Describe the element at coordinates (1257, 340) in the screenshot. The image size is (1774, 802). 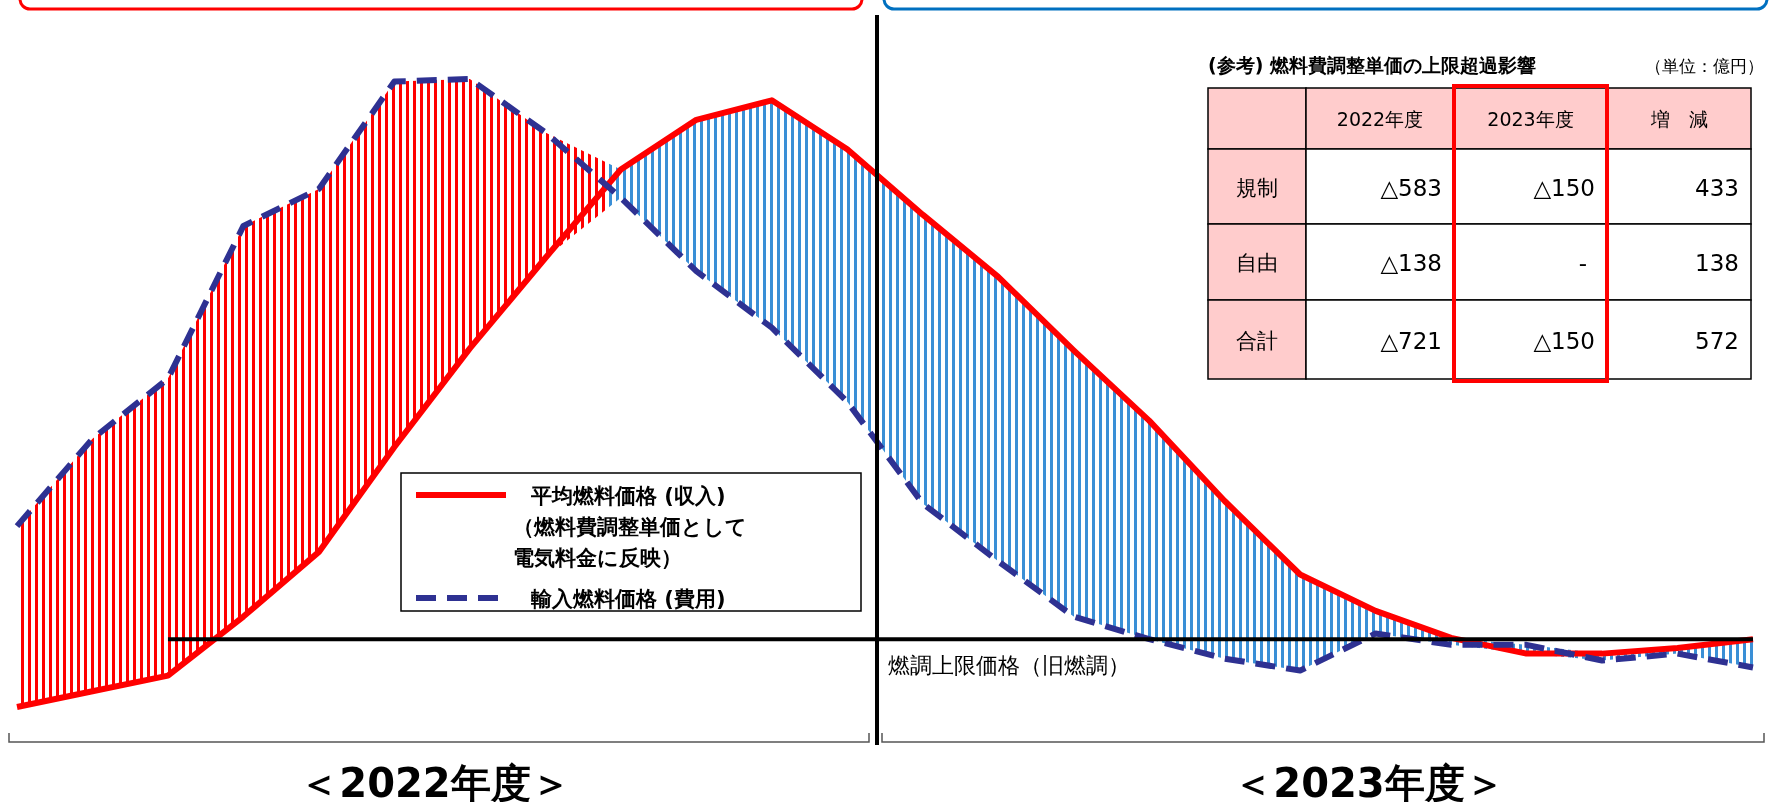
I see `category-label: 合計` at that location.